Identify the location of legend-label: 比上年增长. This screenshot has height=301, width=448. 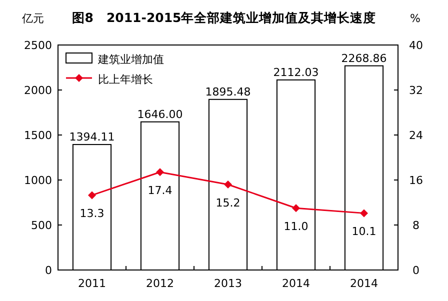
(125, 79).